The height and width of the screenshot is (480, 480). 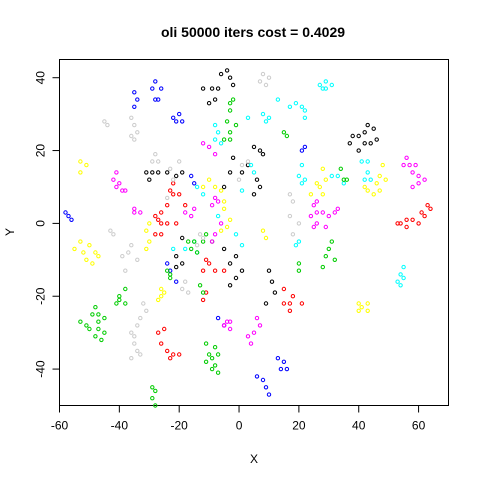 I want to click on y-tick-label: -20, so click(x=41, y=296).